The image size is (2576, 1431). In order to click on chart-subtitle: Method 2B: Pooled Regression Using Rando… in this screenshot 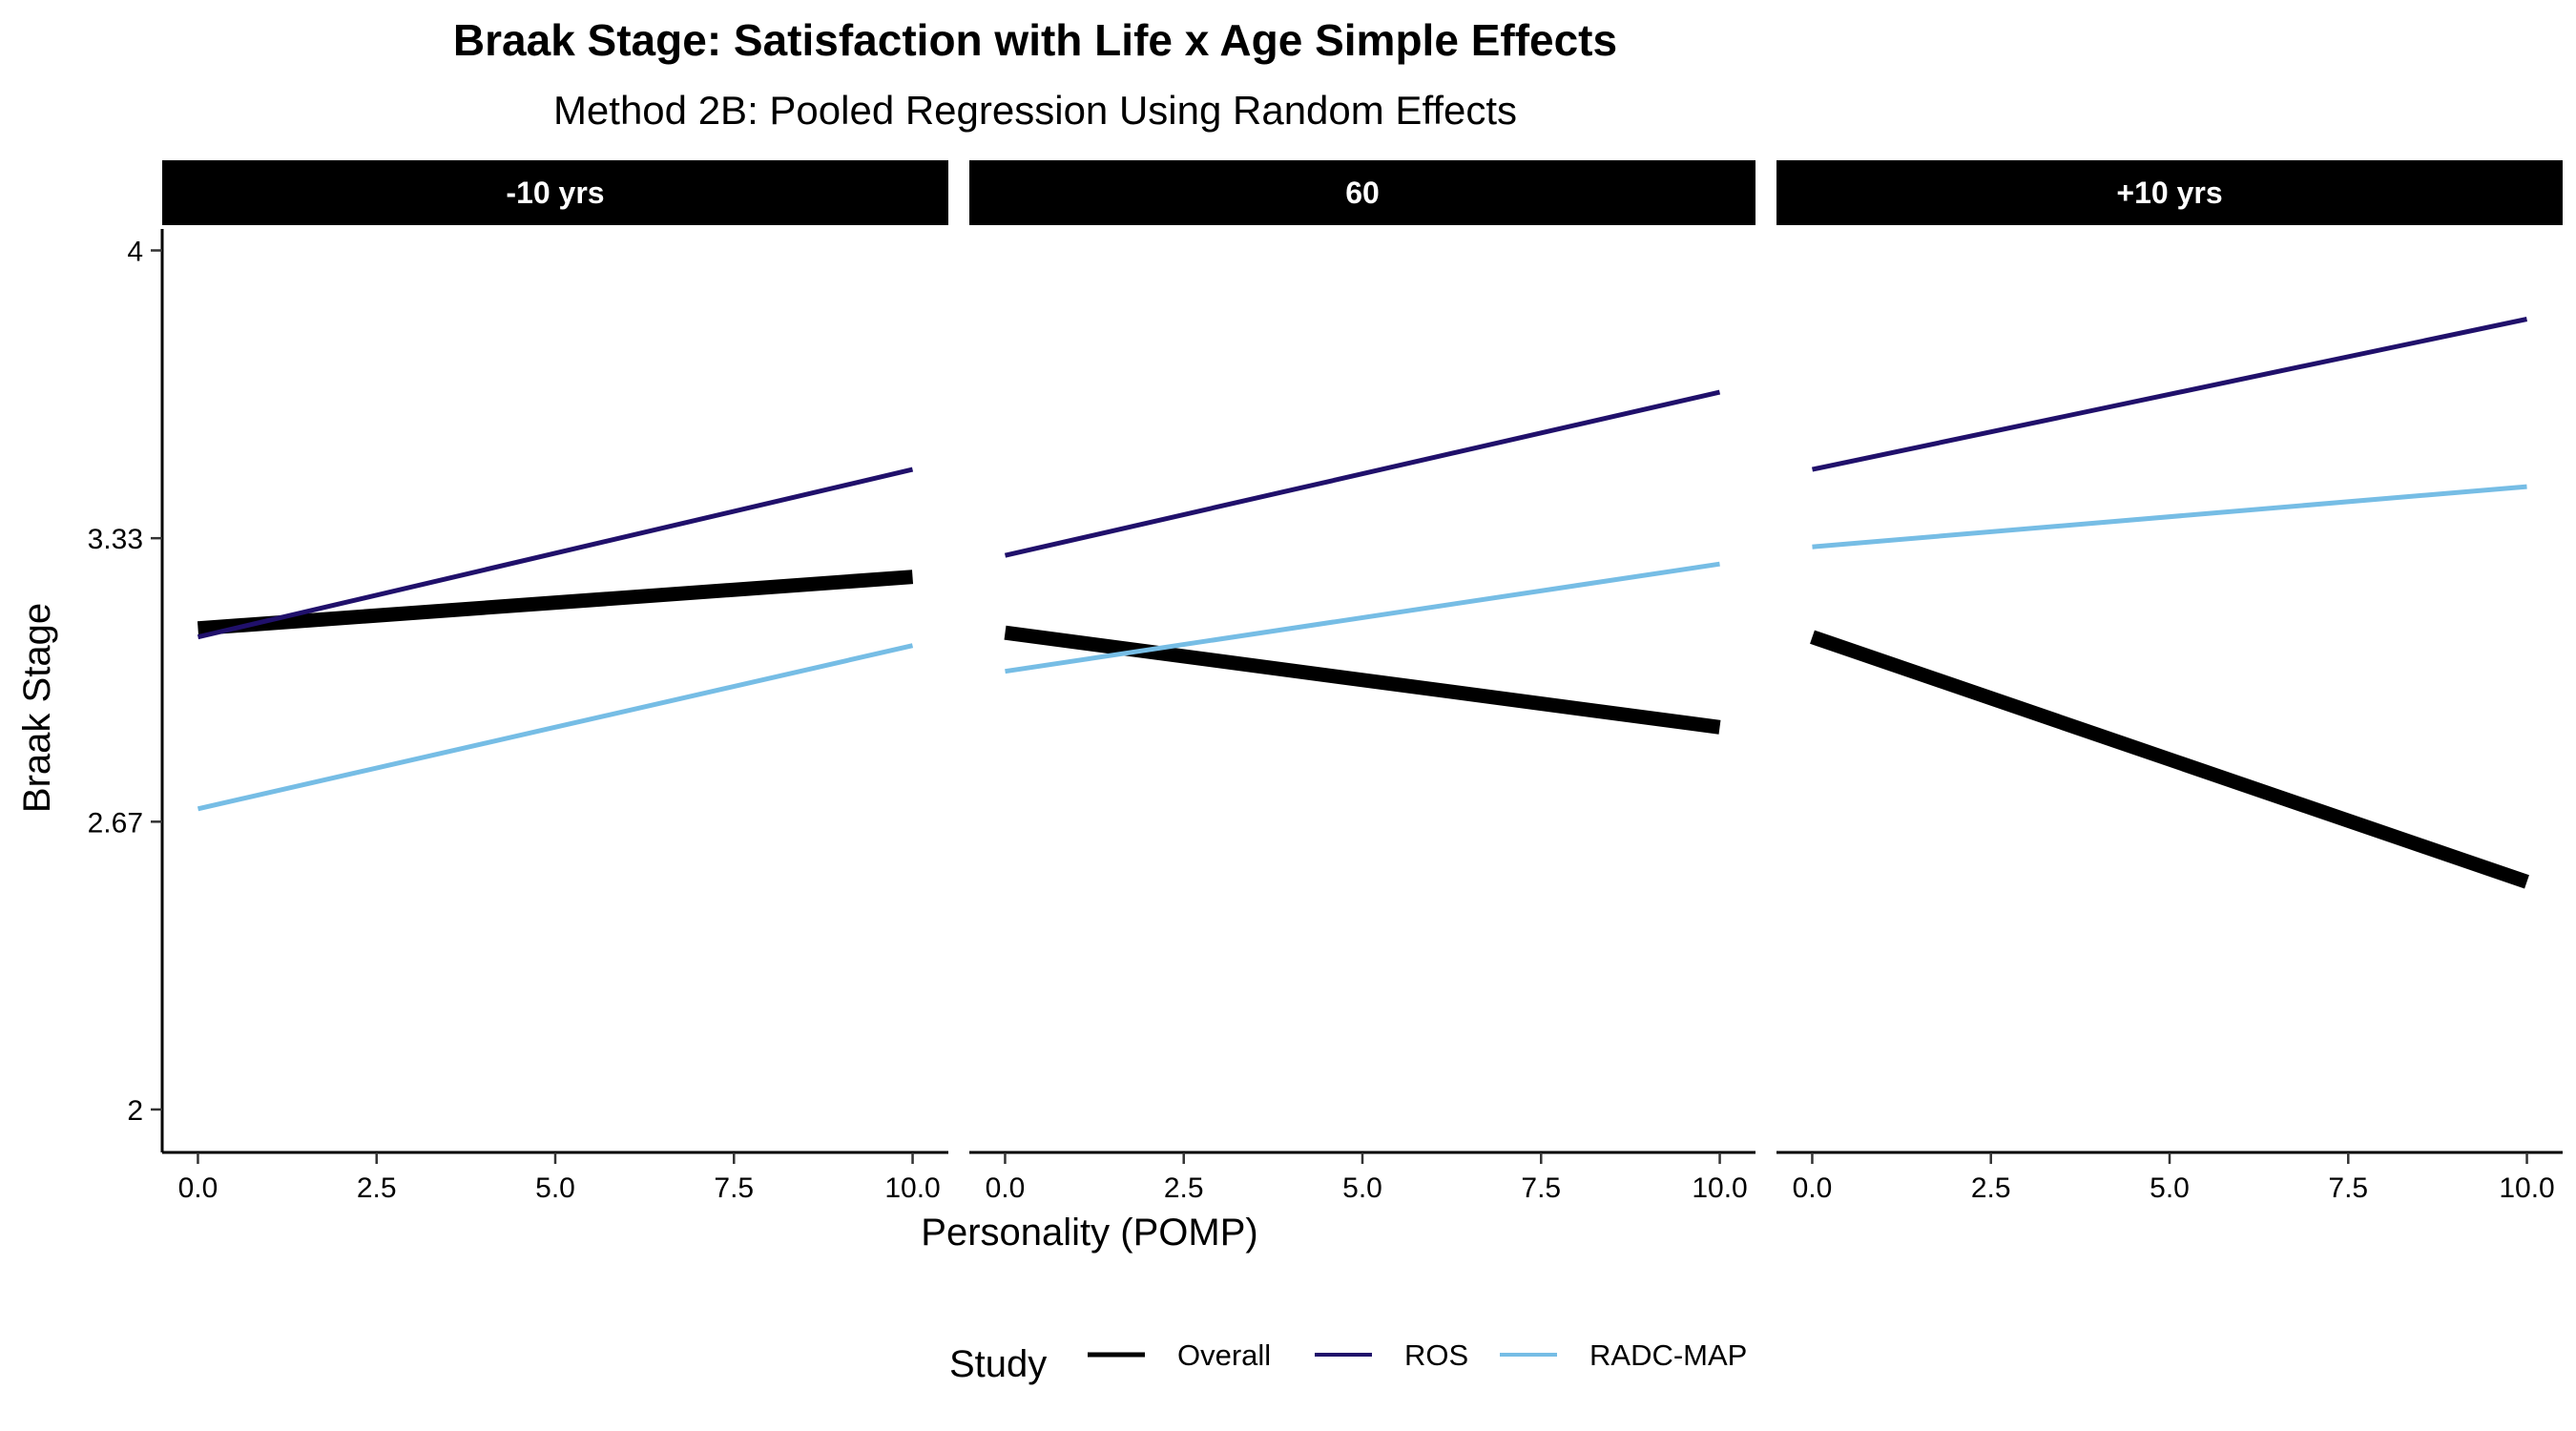, I will do `click(1035, 110)`.